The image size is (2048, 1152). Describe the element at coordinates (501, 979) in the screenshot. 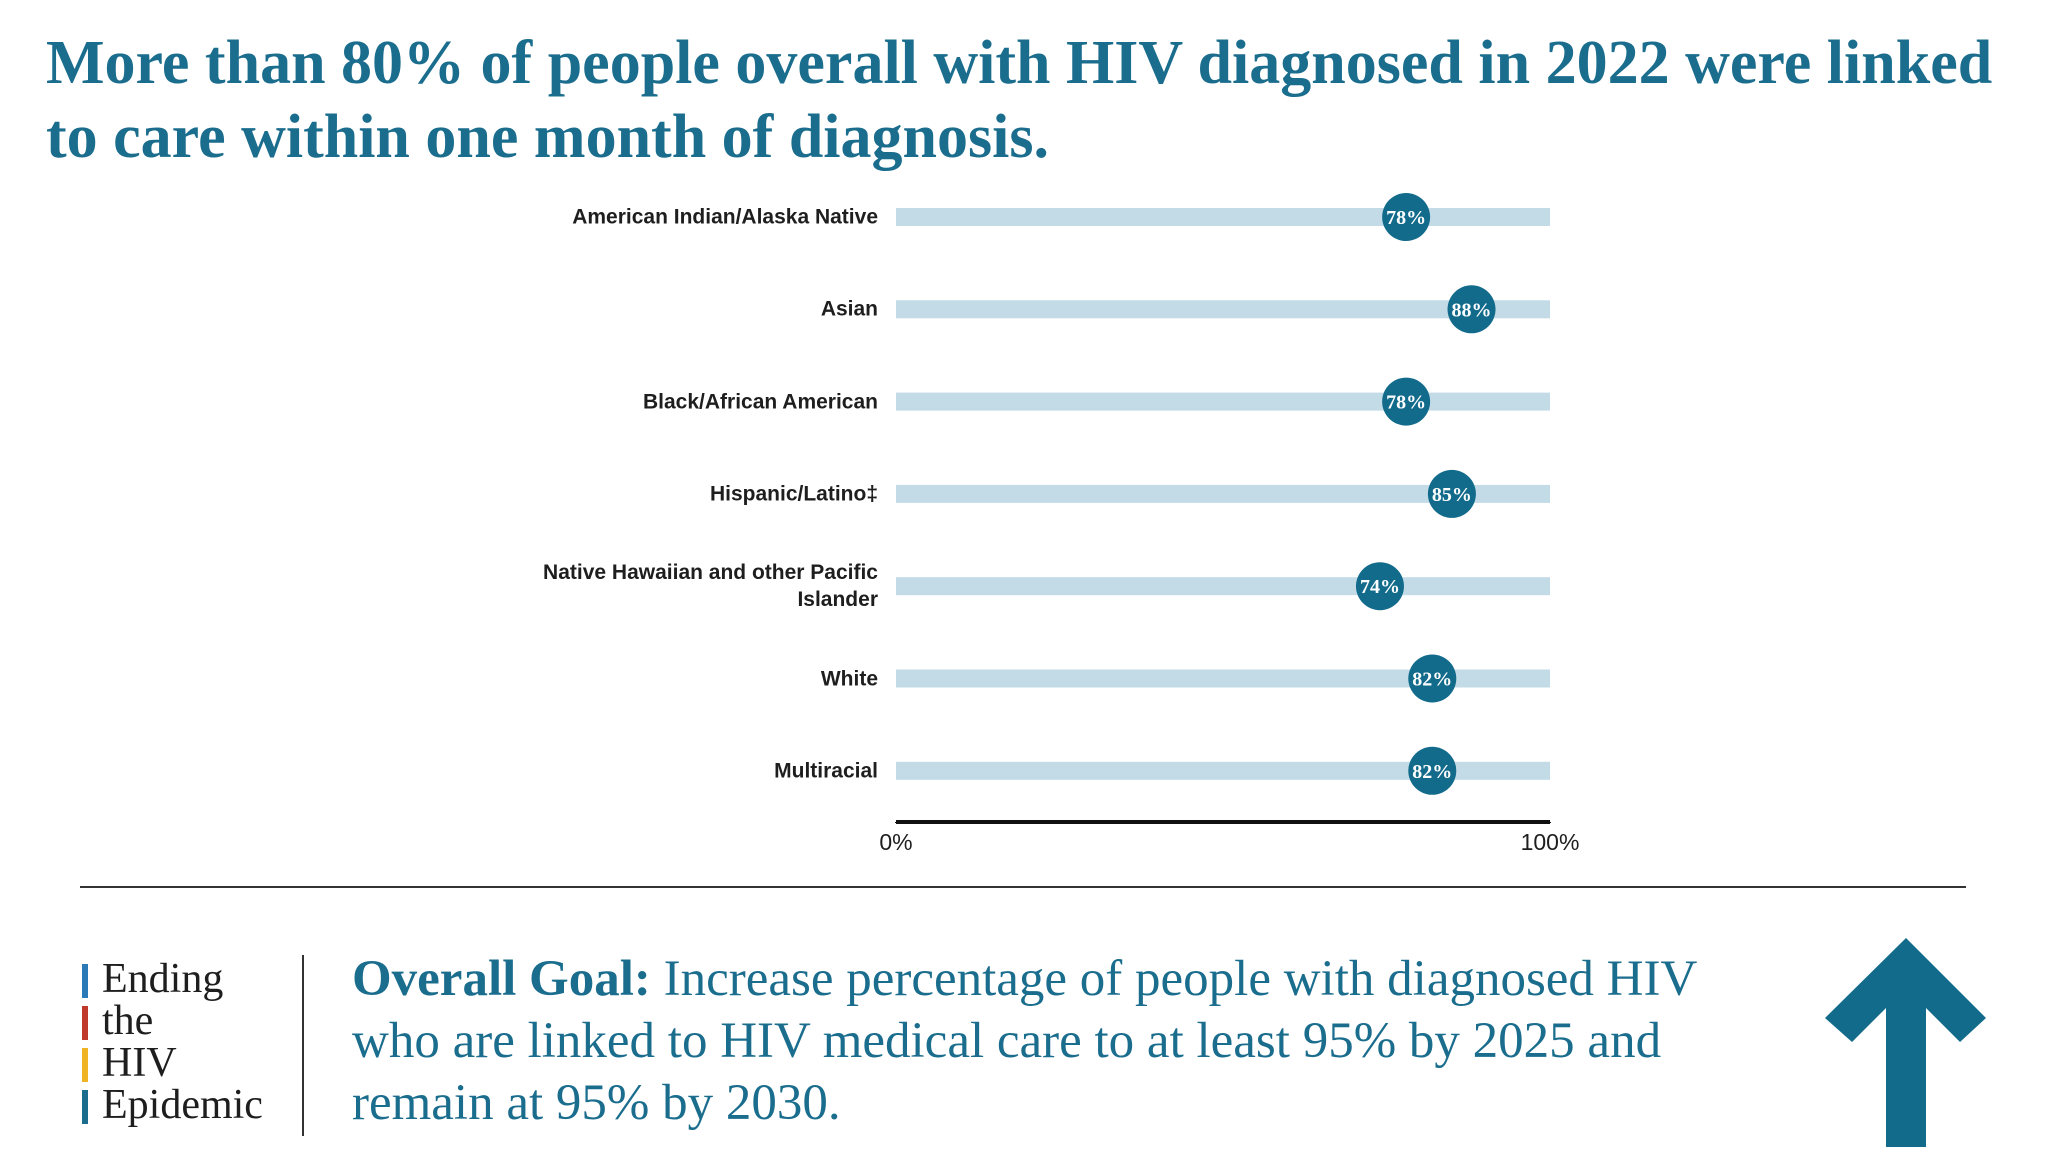

I see `goal-label: Overall Goal:` at that location.